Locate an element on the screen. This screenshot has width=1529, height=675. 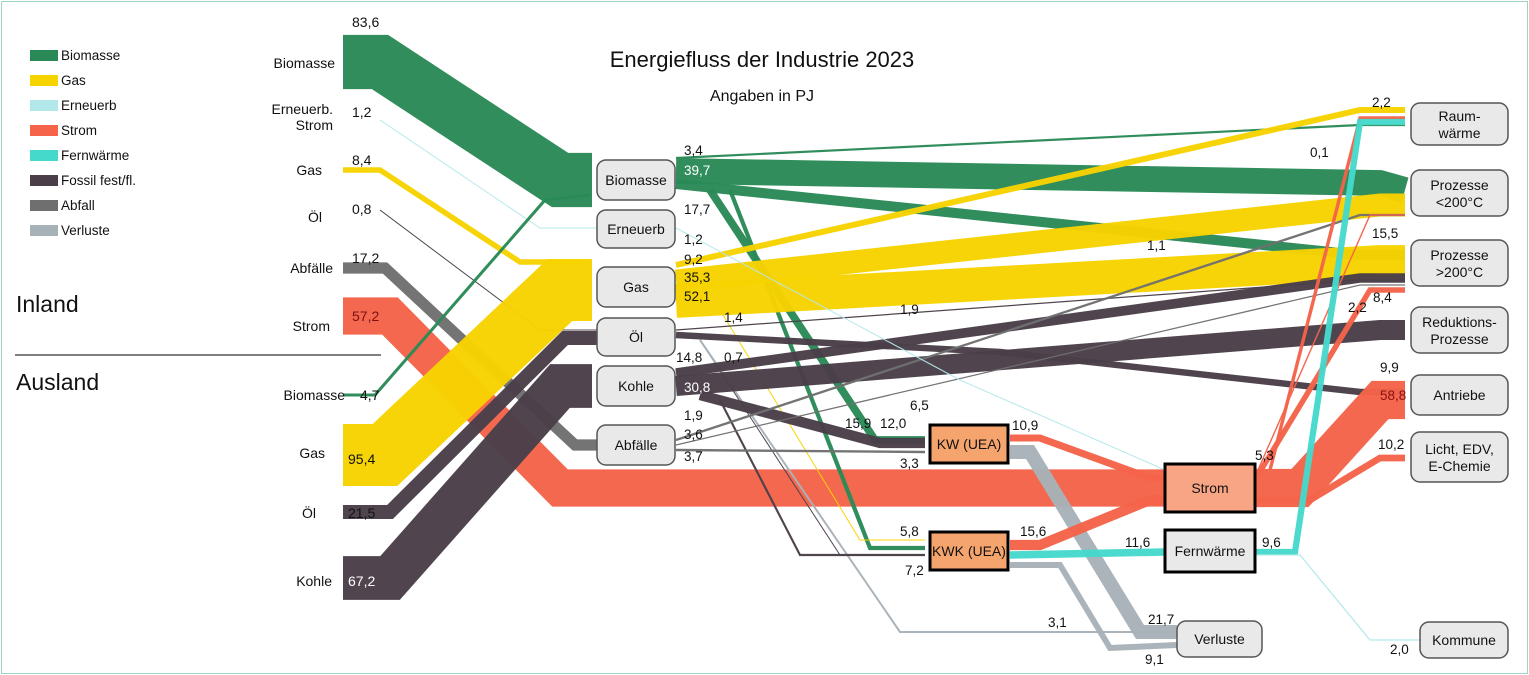
node-label: Strom is located at coordinates (1209, 488).